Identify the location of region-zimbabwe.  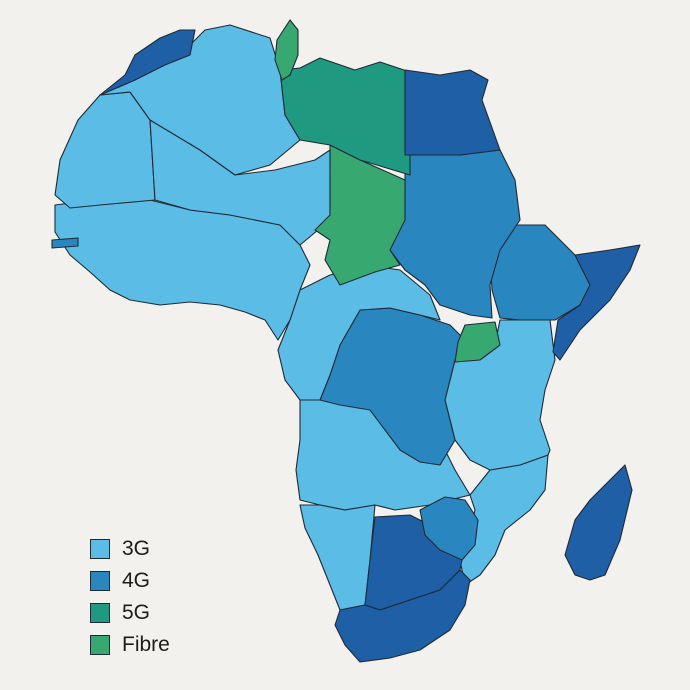
(449, 528).